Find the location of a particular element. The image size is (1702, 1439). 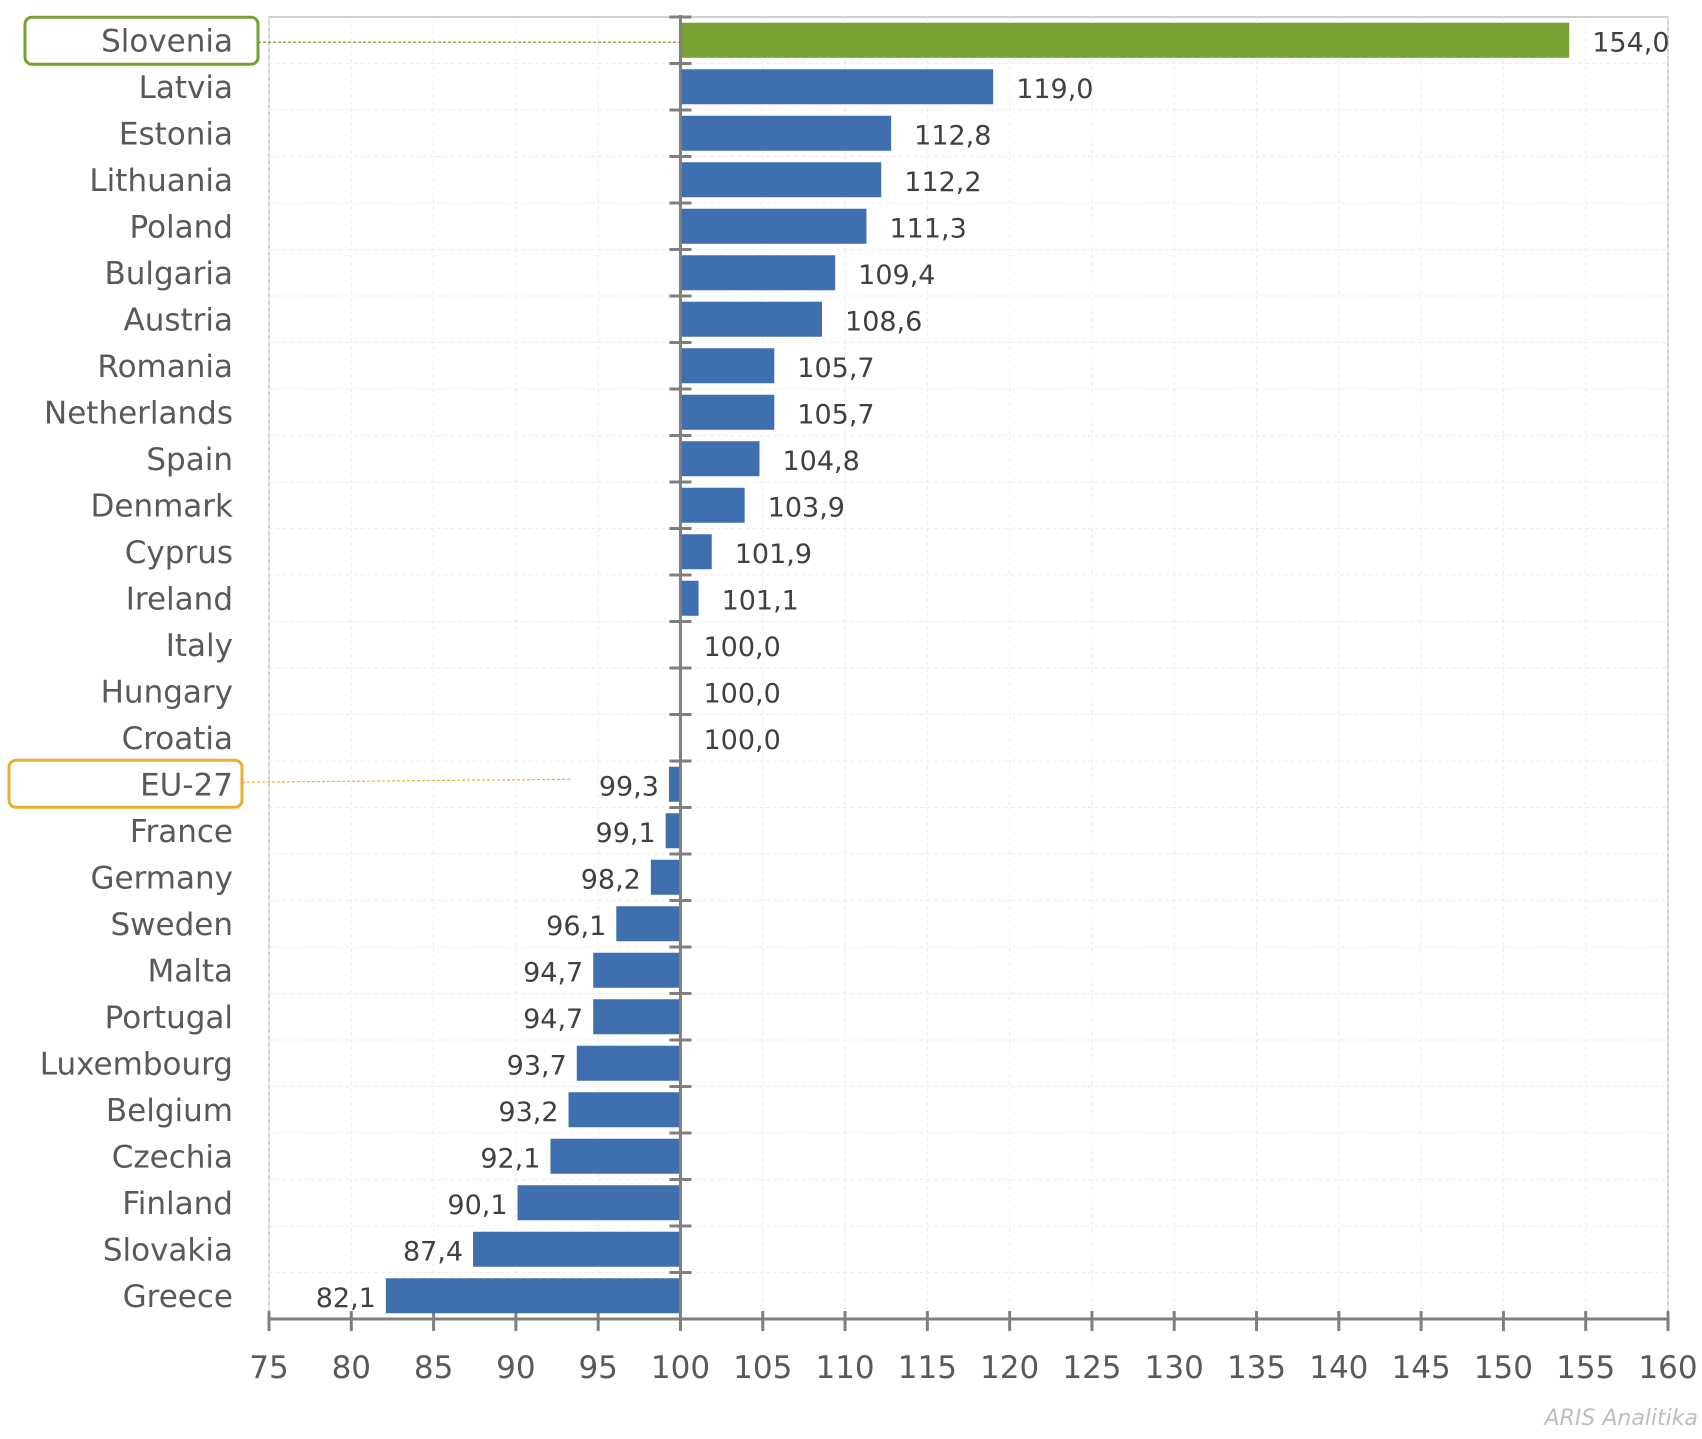

category-label: Slovakia is located at coordinates (168, 1250).